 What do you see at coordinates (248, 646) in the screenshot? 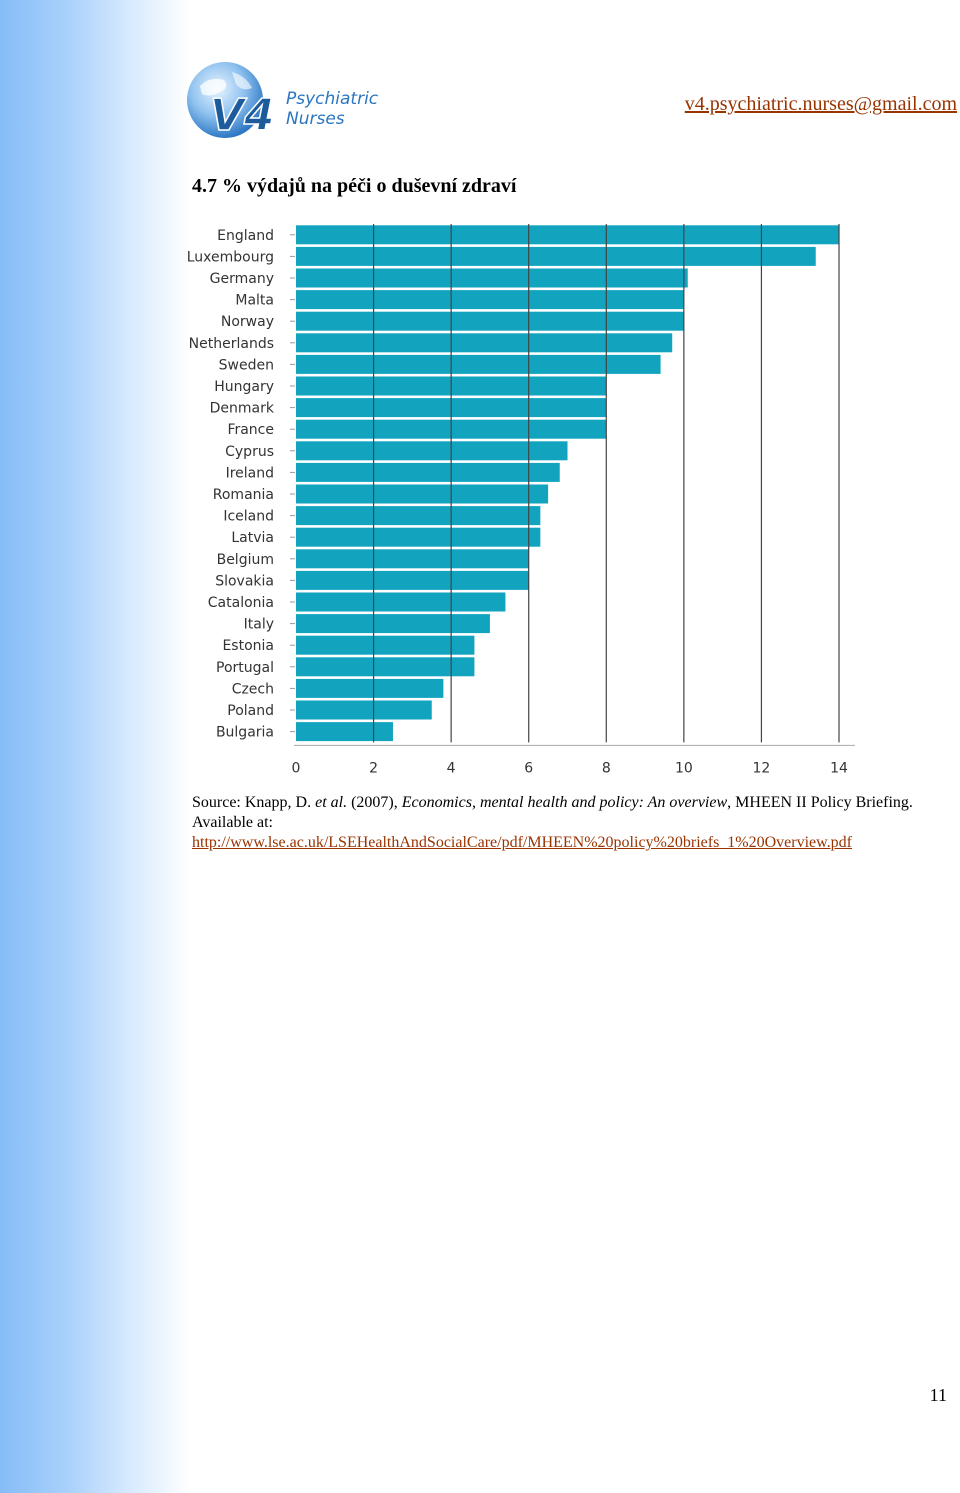
I see `category-label-estonia: Estonia` at bounding box center [248, 646].